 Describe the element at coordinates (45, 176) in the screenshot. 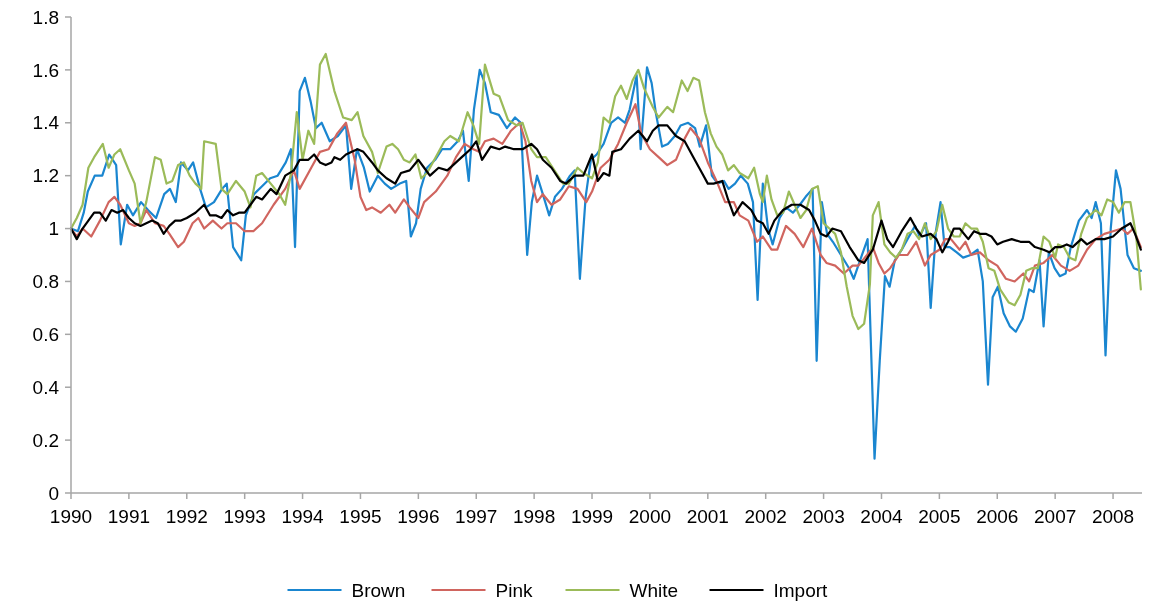

I see `y-tick-label: 1.2` at that location.